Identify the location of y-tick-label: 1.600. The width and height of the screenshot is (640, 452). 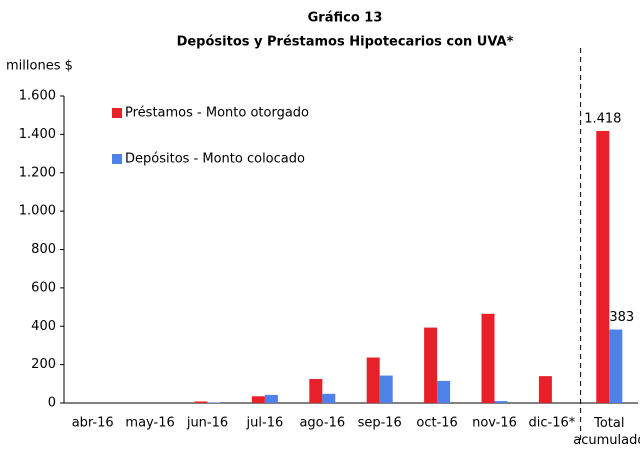
(37, 96).